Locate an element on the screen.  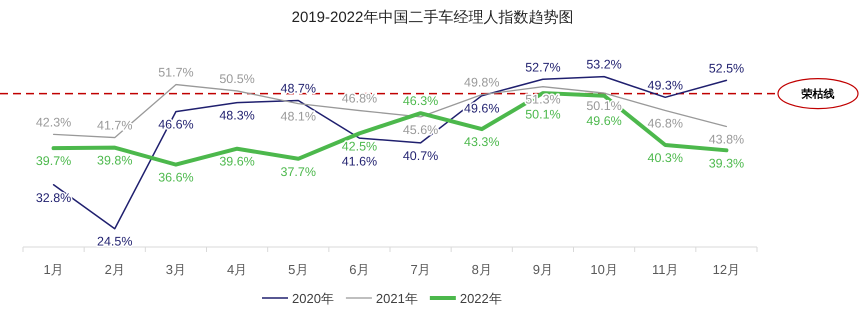
data-label: 39.8% is located at coordinates (114, 161).